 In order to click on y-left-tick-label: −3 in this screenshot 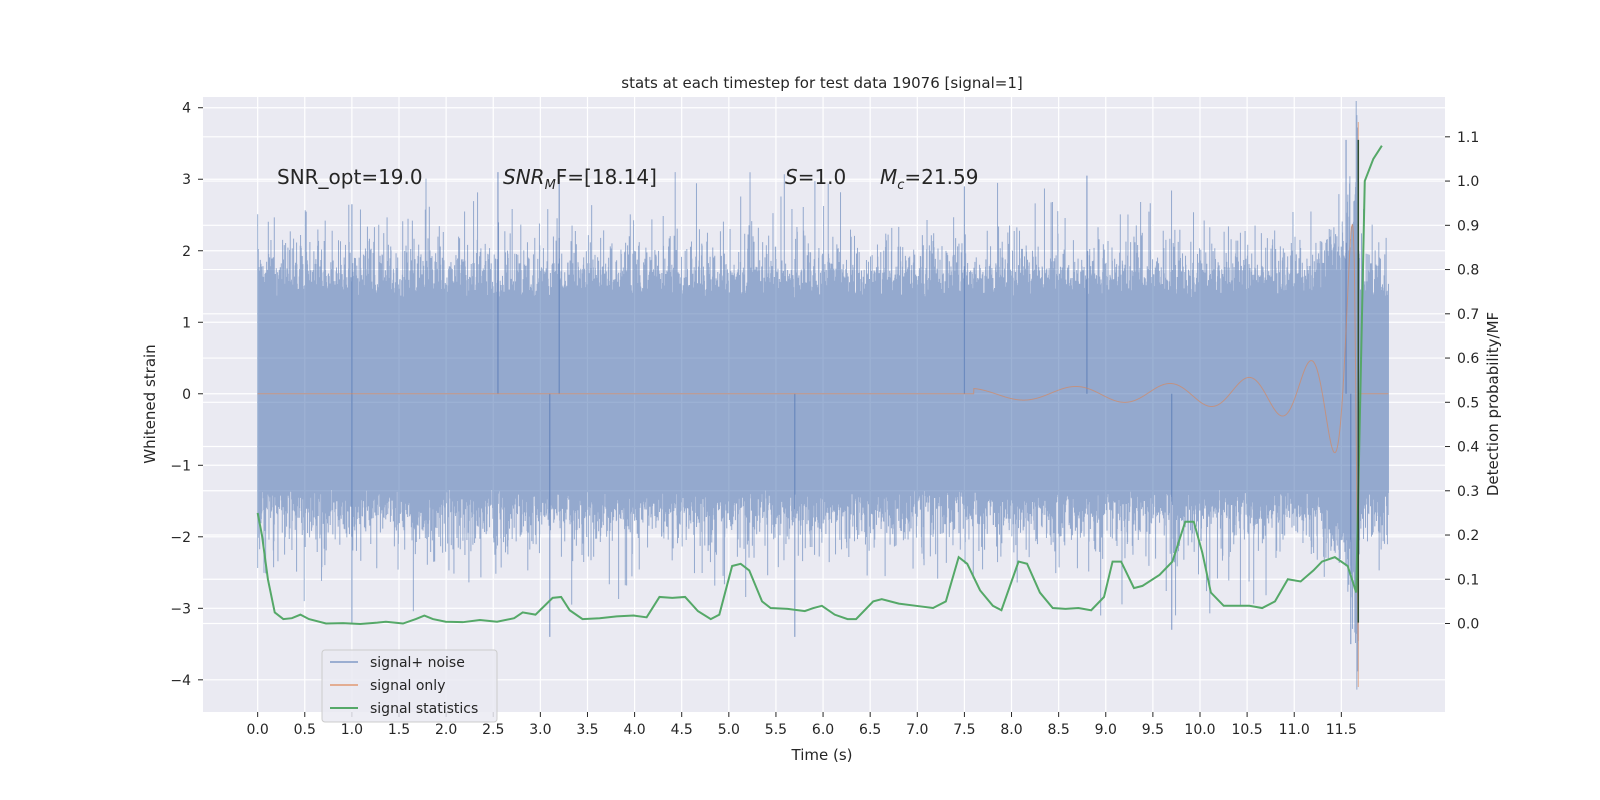, I will do `click(180, 609)`.